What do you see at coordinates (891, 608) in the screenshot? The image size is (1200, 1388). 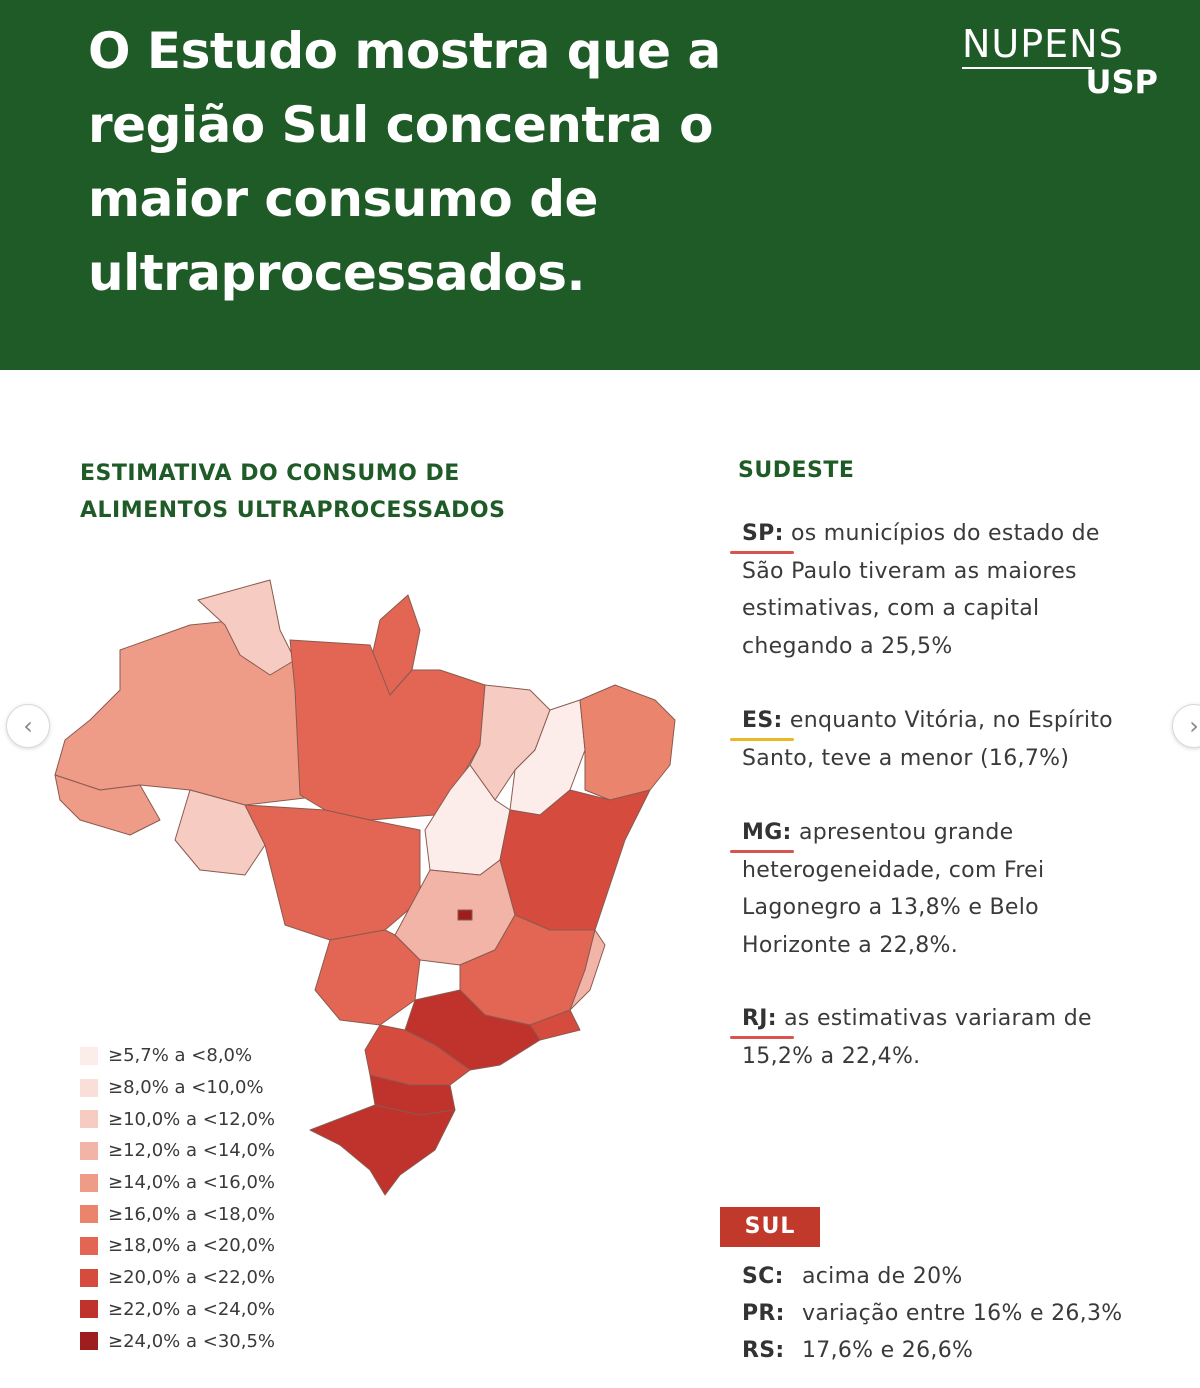 I see `state-text: estimativas, com a capital` at bounding box center [891, 608].